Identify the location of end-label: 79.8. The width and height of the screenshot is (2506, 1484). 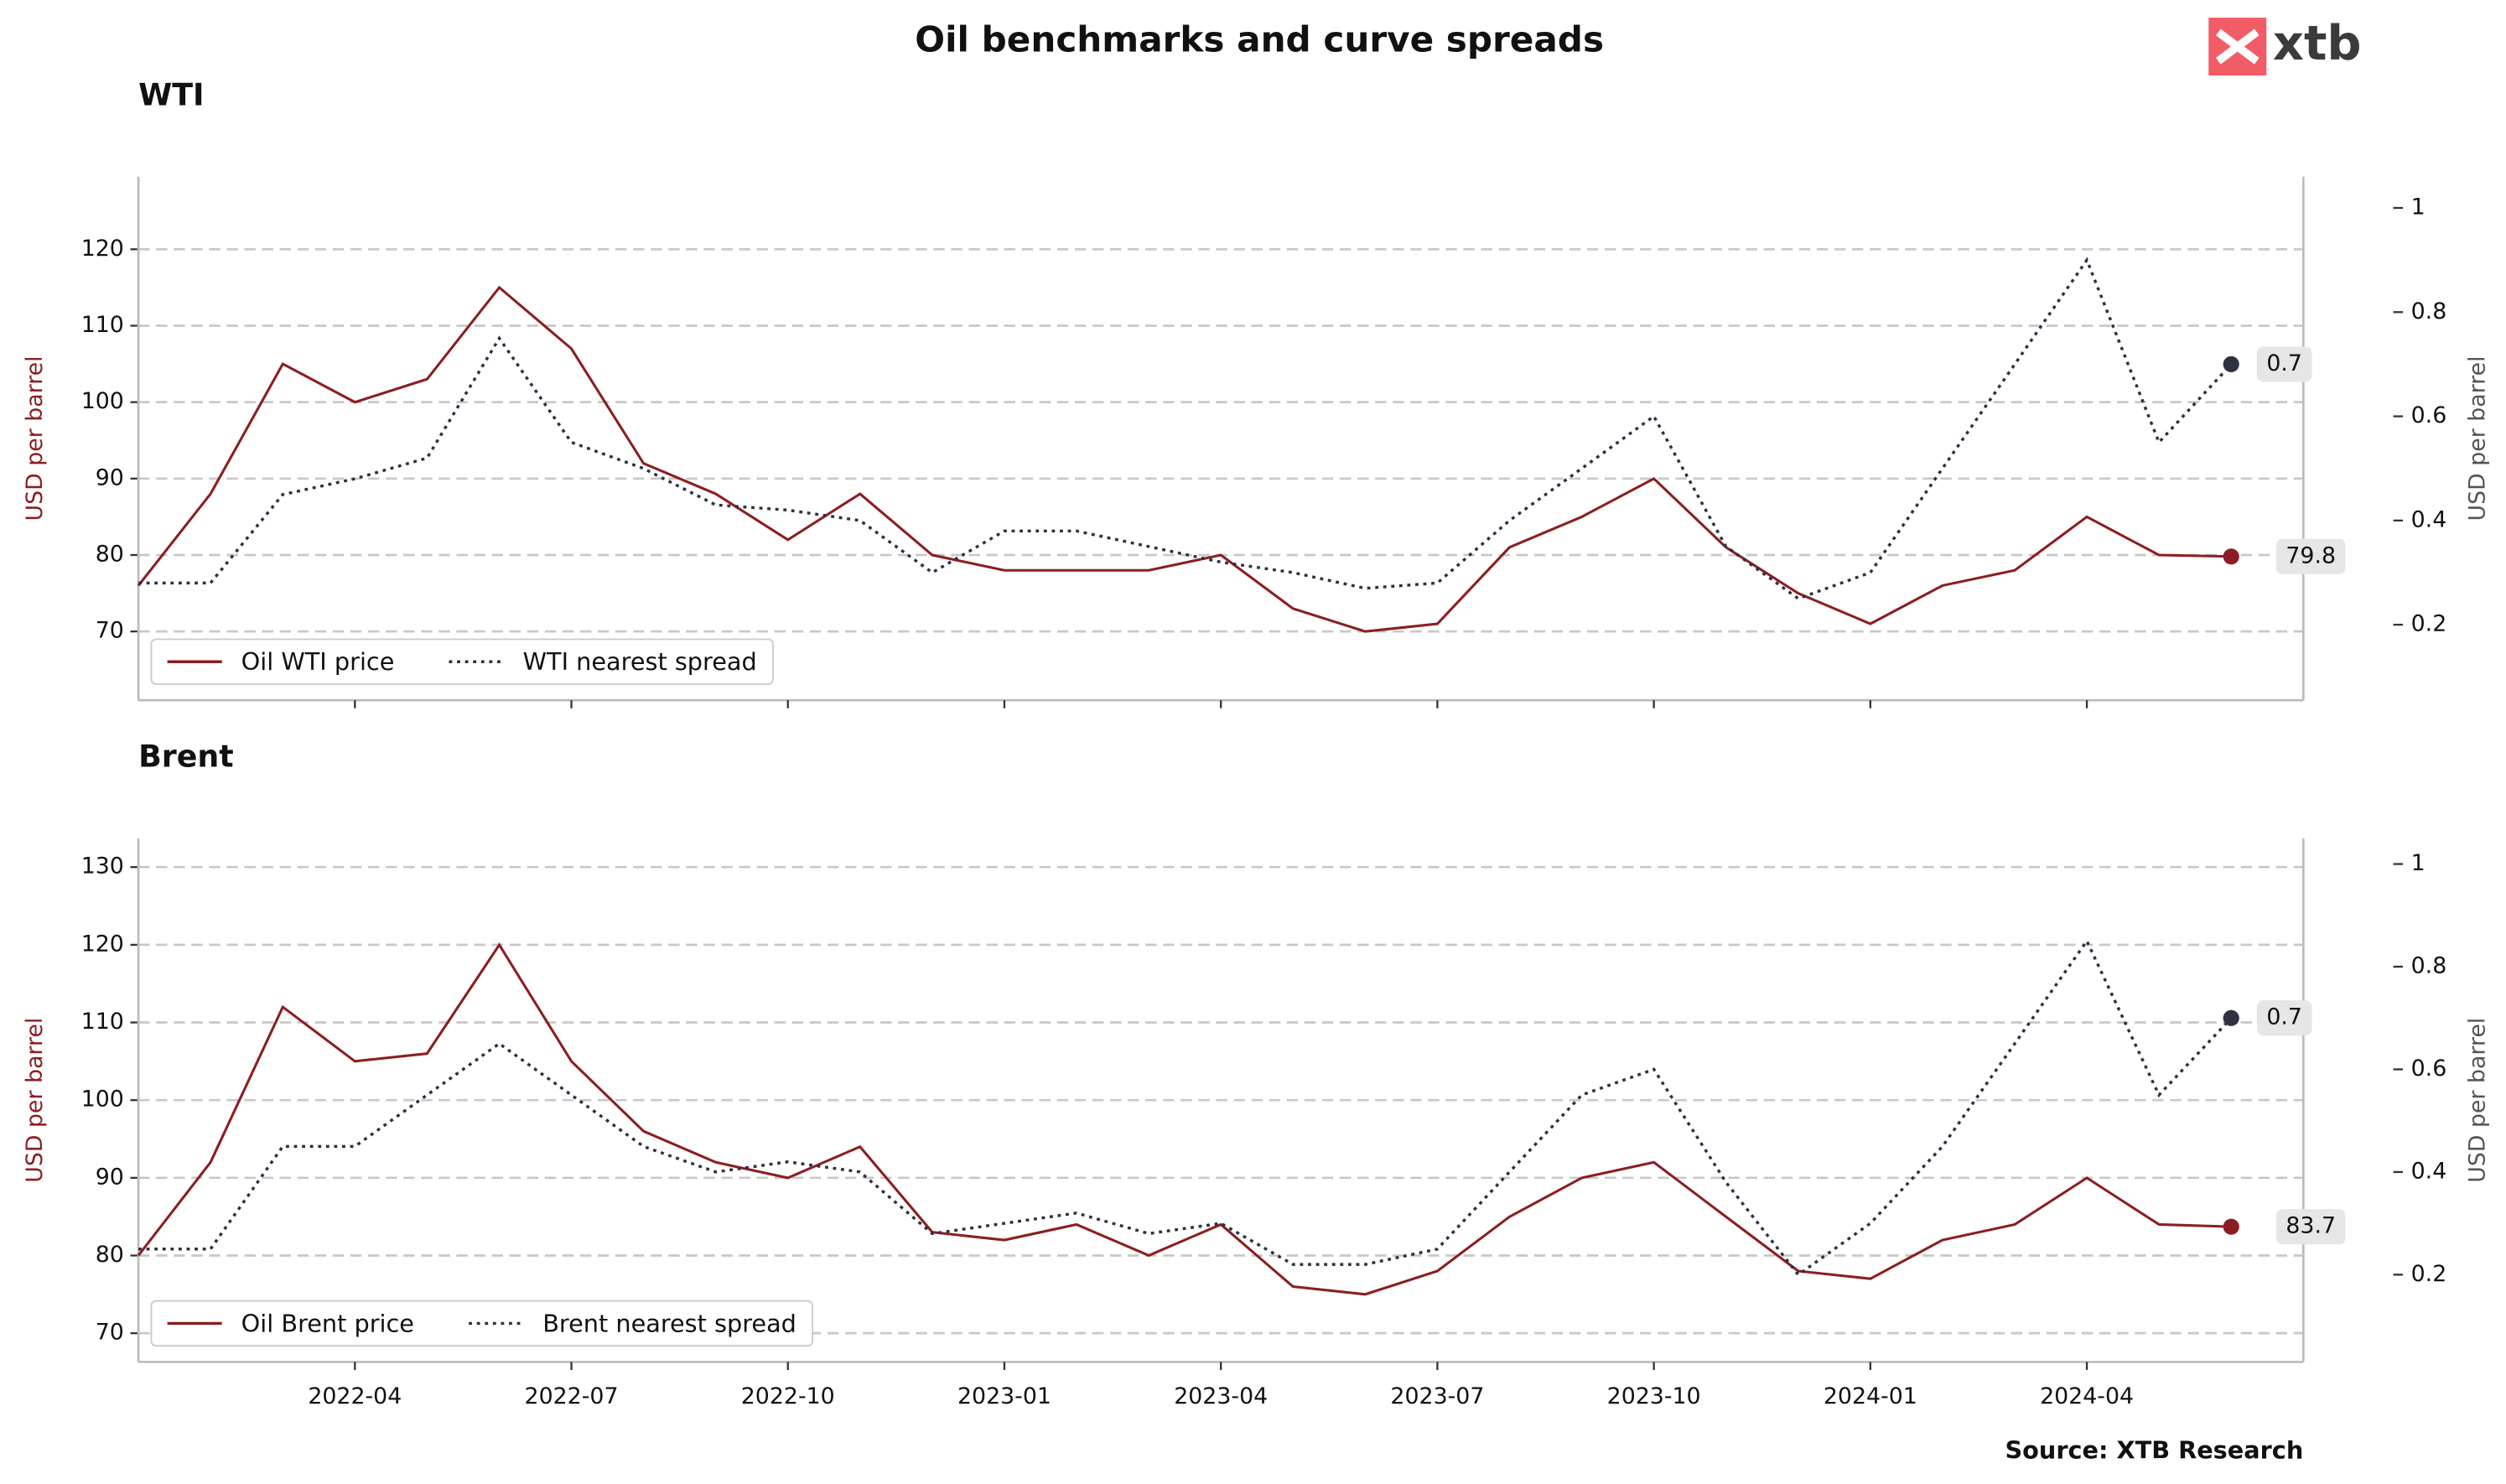
(2310, 555).